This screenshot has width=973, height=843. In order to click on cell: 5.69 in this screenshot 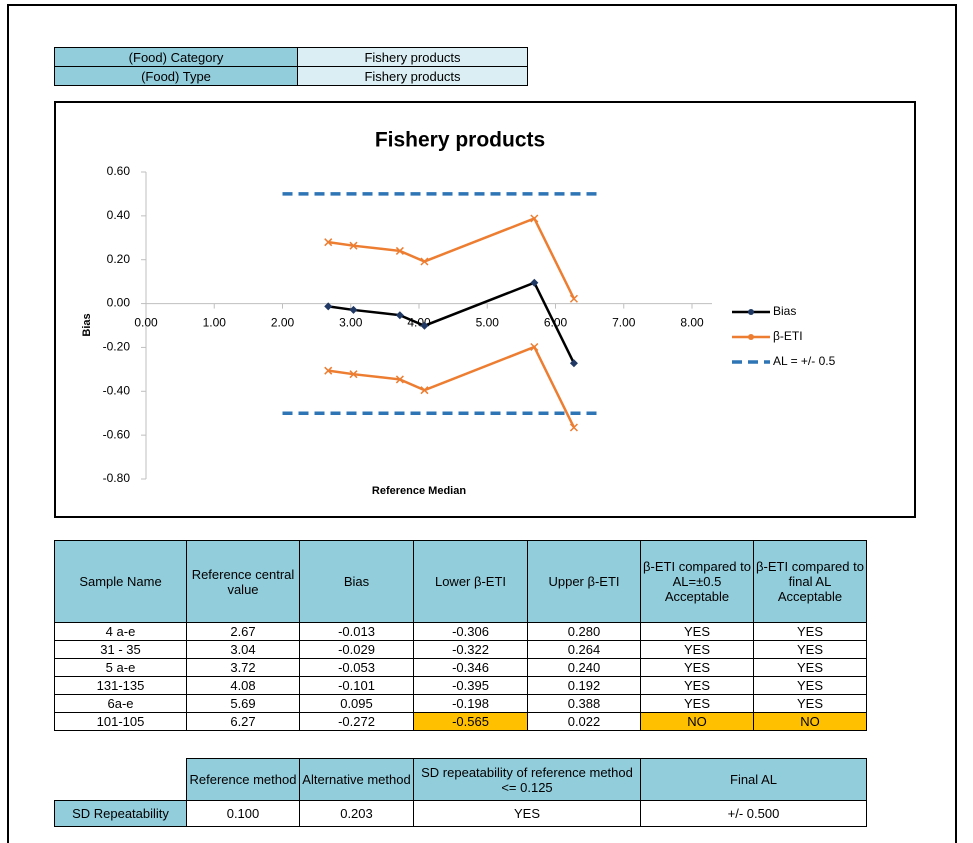, I will do `click(243, 703)`.